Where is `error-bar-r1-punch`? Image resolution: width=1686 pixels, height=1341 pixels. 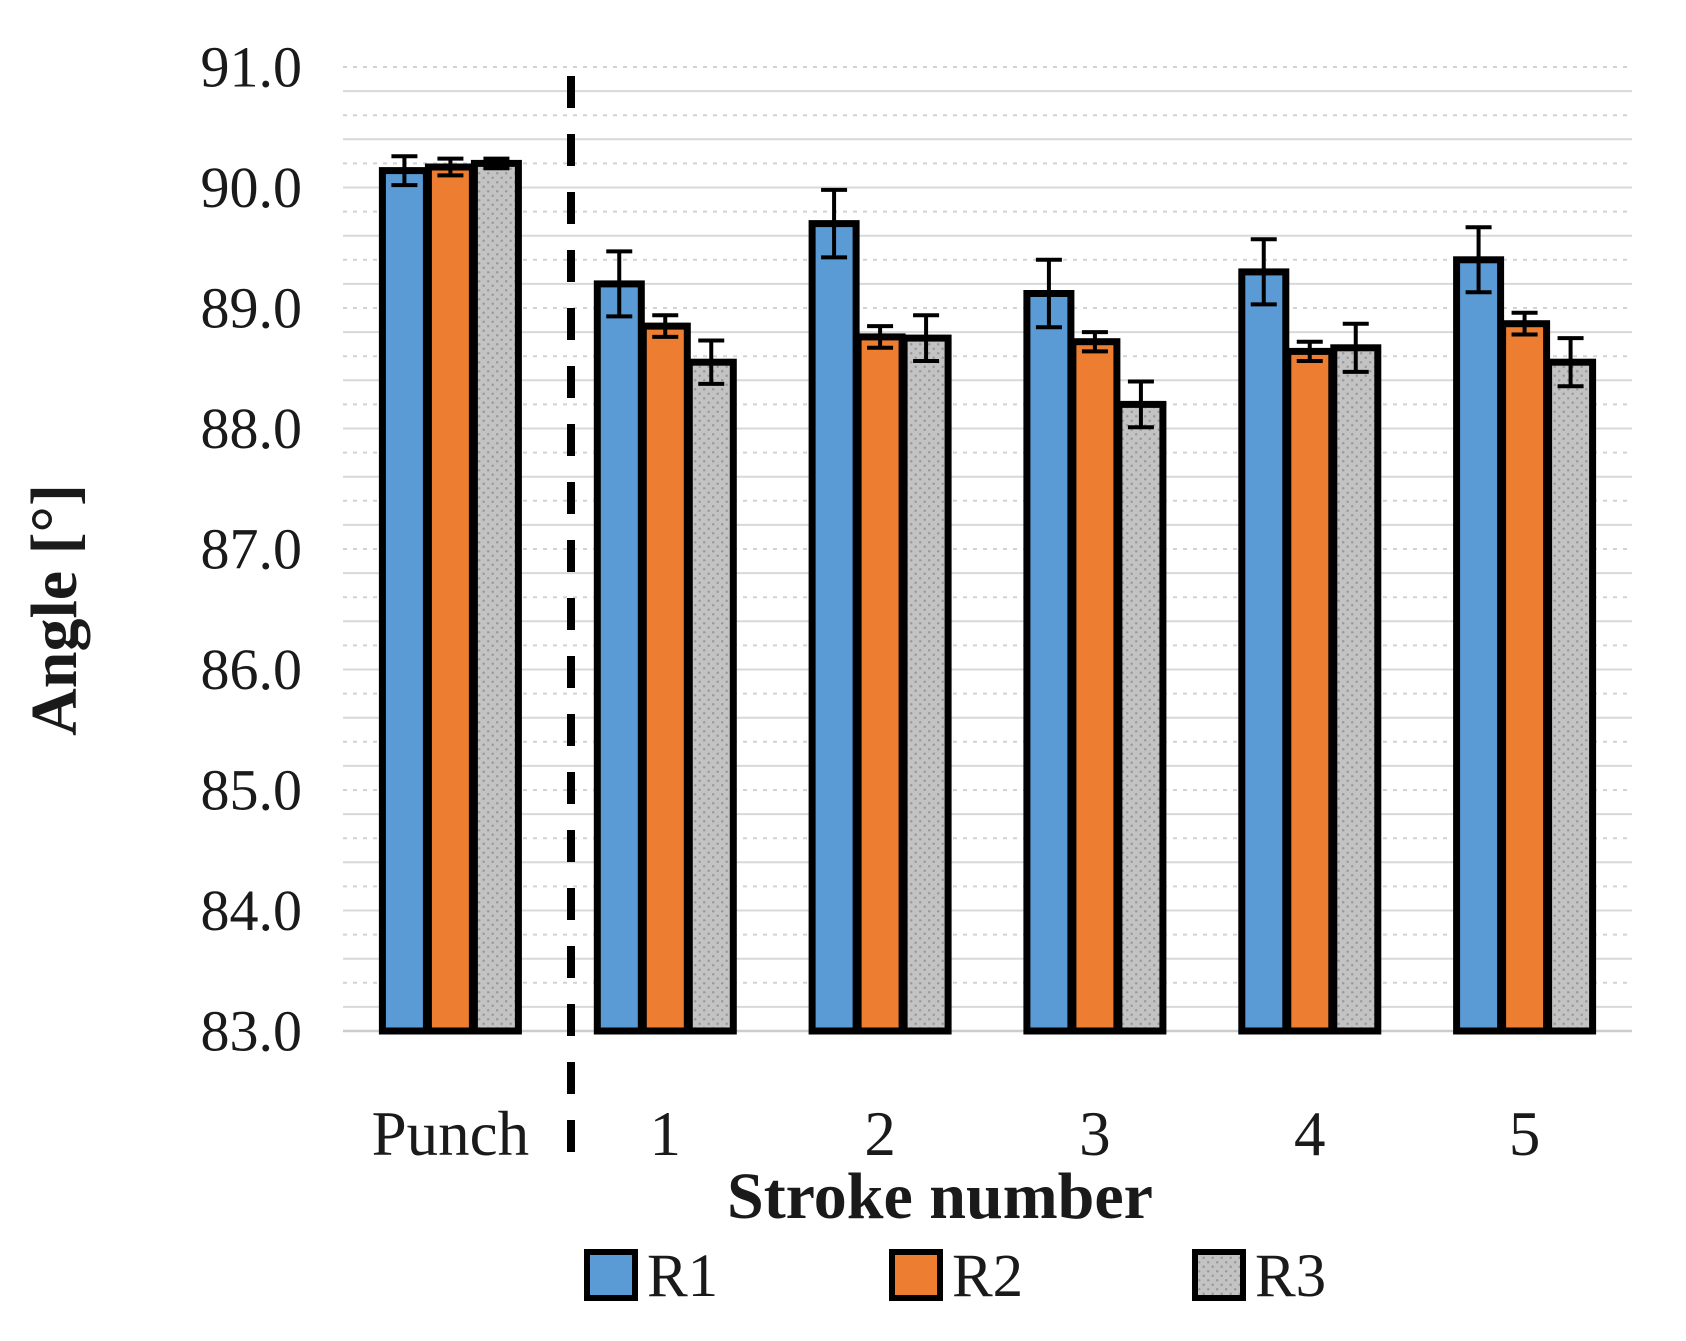
error-bar-r1-punch is located at coordinates (404, 171).